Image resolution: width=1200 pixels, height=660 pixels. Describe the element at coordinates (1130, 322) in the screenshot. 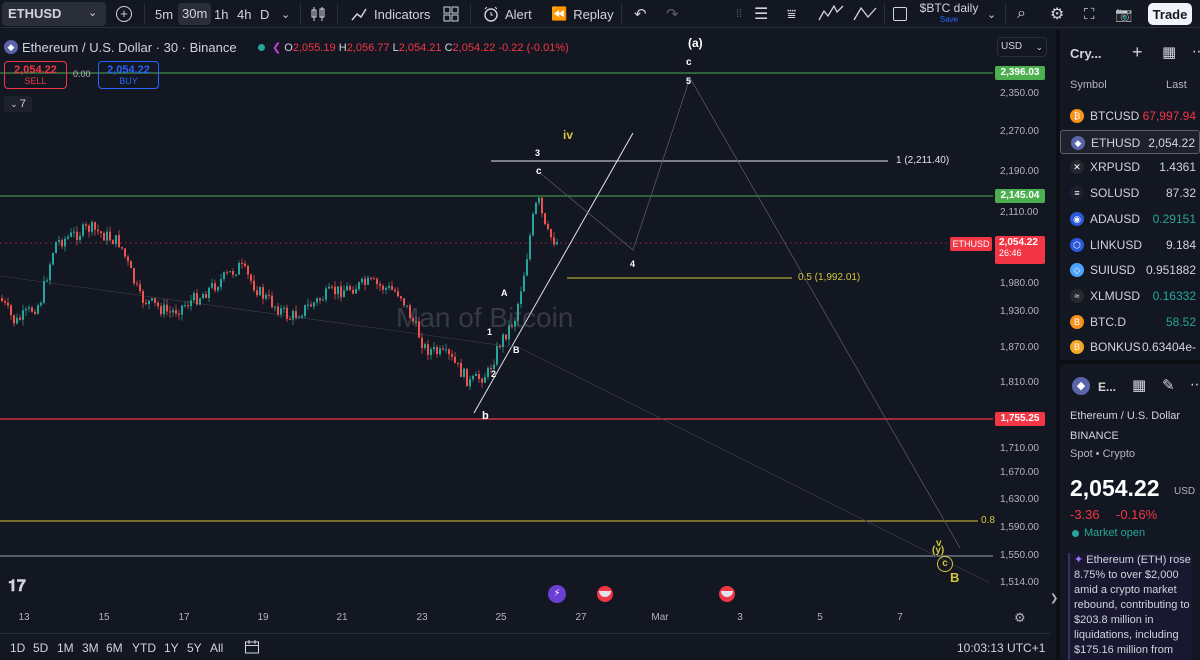

I see `watchlist-row-btcd: B BTC.D 58.52` at that location.